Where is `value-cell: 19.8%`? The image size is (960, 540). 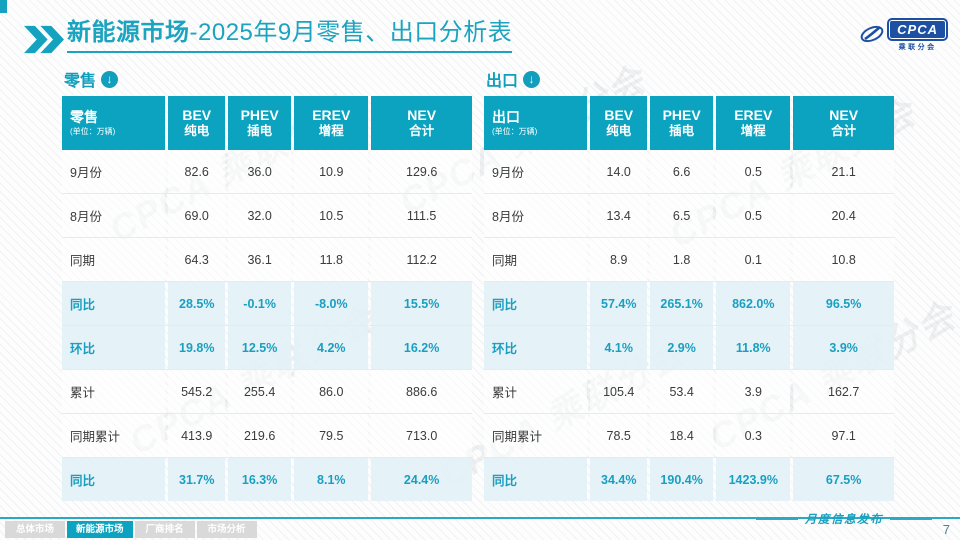
value-cell: 19.8% is located at coordinates (196, 347).